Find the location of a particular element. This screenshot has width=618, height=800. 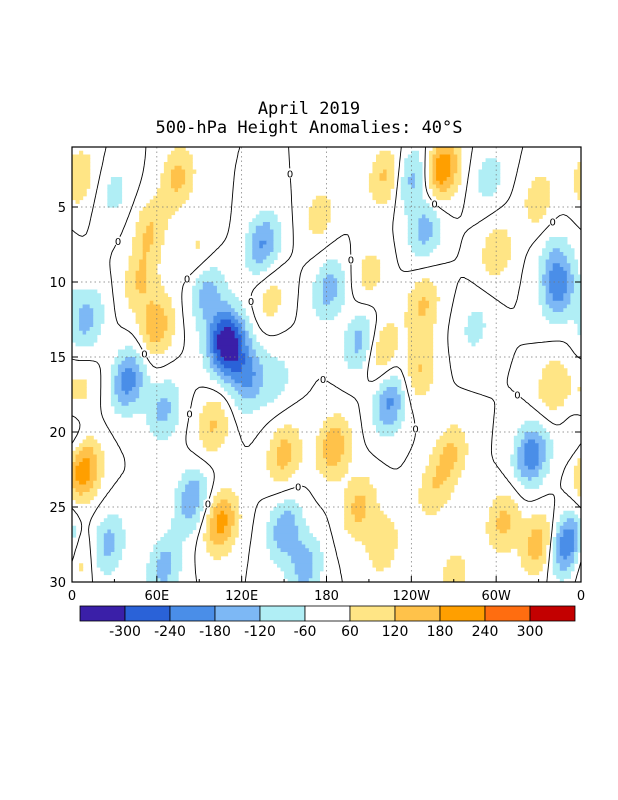

contour-label-bg is located at coordinates (251, 300).